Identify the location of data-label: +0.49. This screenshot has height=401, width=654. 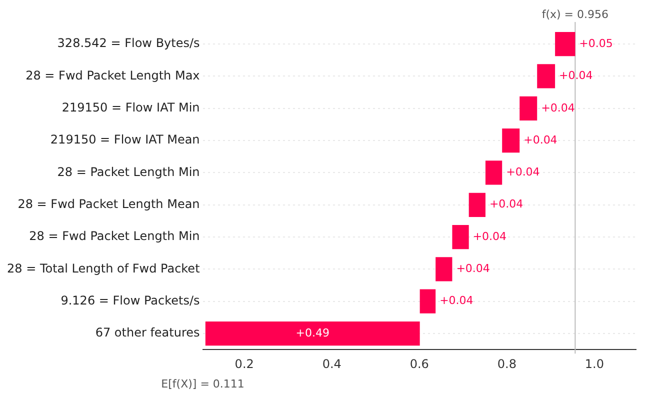
(313, 333).